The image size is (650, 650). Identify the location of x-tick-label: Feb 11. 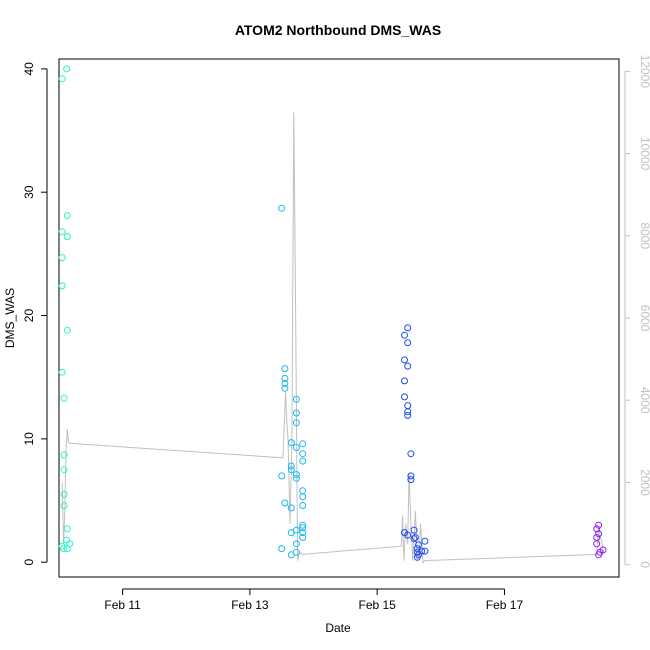
(122, 605).